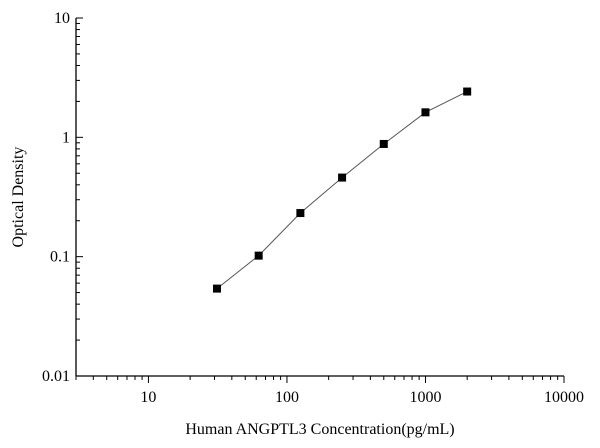 The width and height of the screenshot is (600, 448). Describe the element at coordinates (56, 376) in the screenshot. I see `y-tick-label: 0.01` at that location.